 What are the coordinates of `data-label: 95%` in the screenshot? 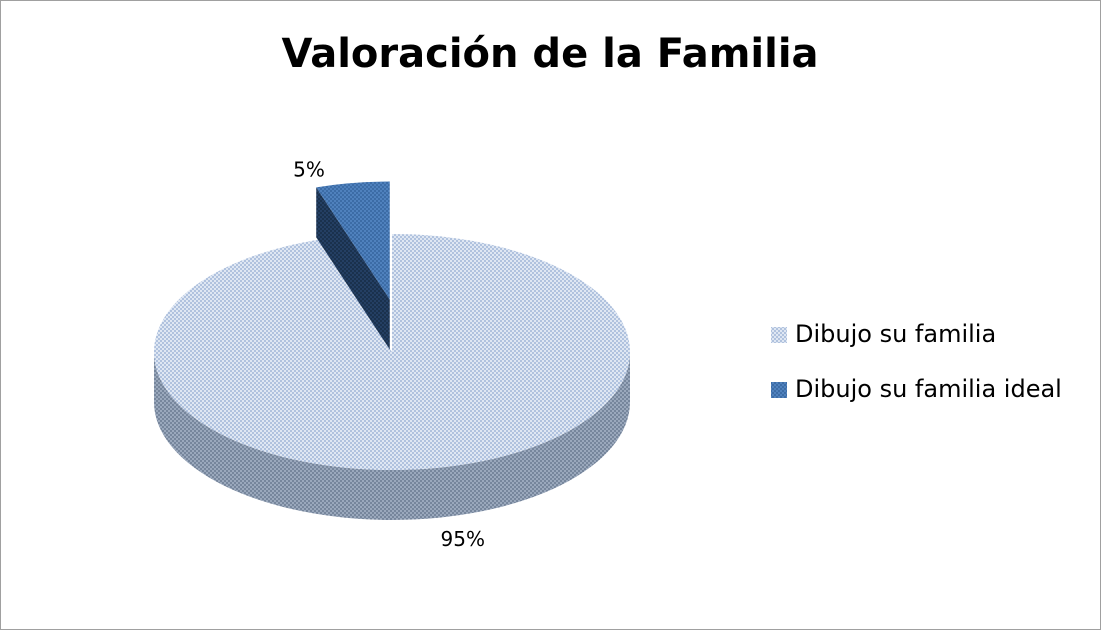 It's located at (463, 539).